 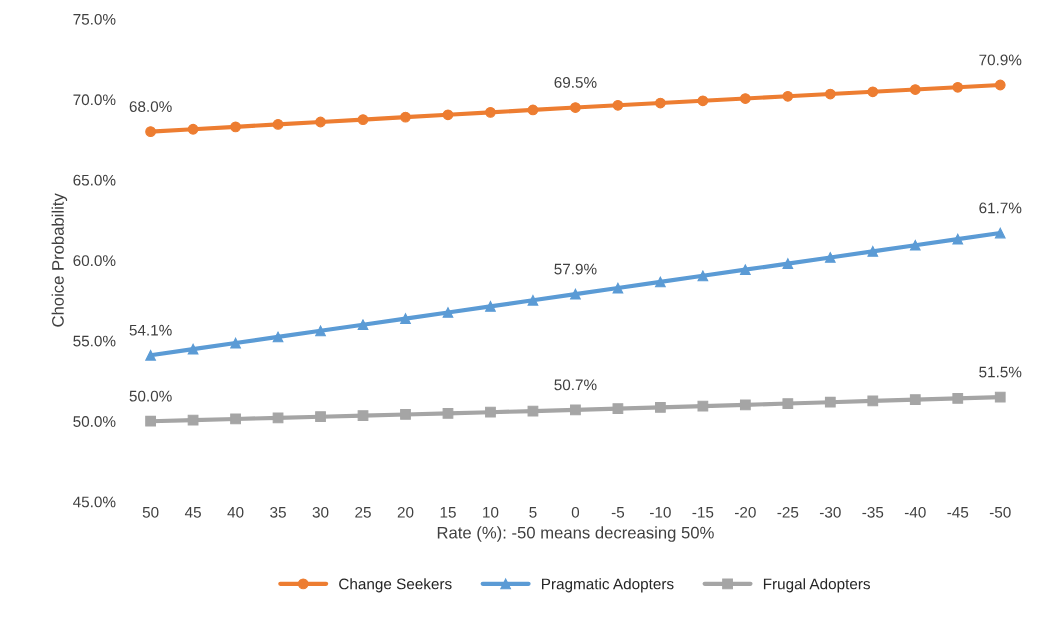 I want to click on data-label: 69.5%, so click(x=575, y=82).